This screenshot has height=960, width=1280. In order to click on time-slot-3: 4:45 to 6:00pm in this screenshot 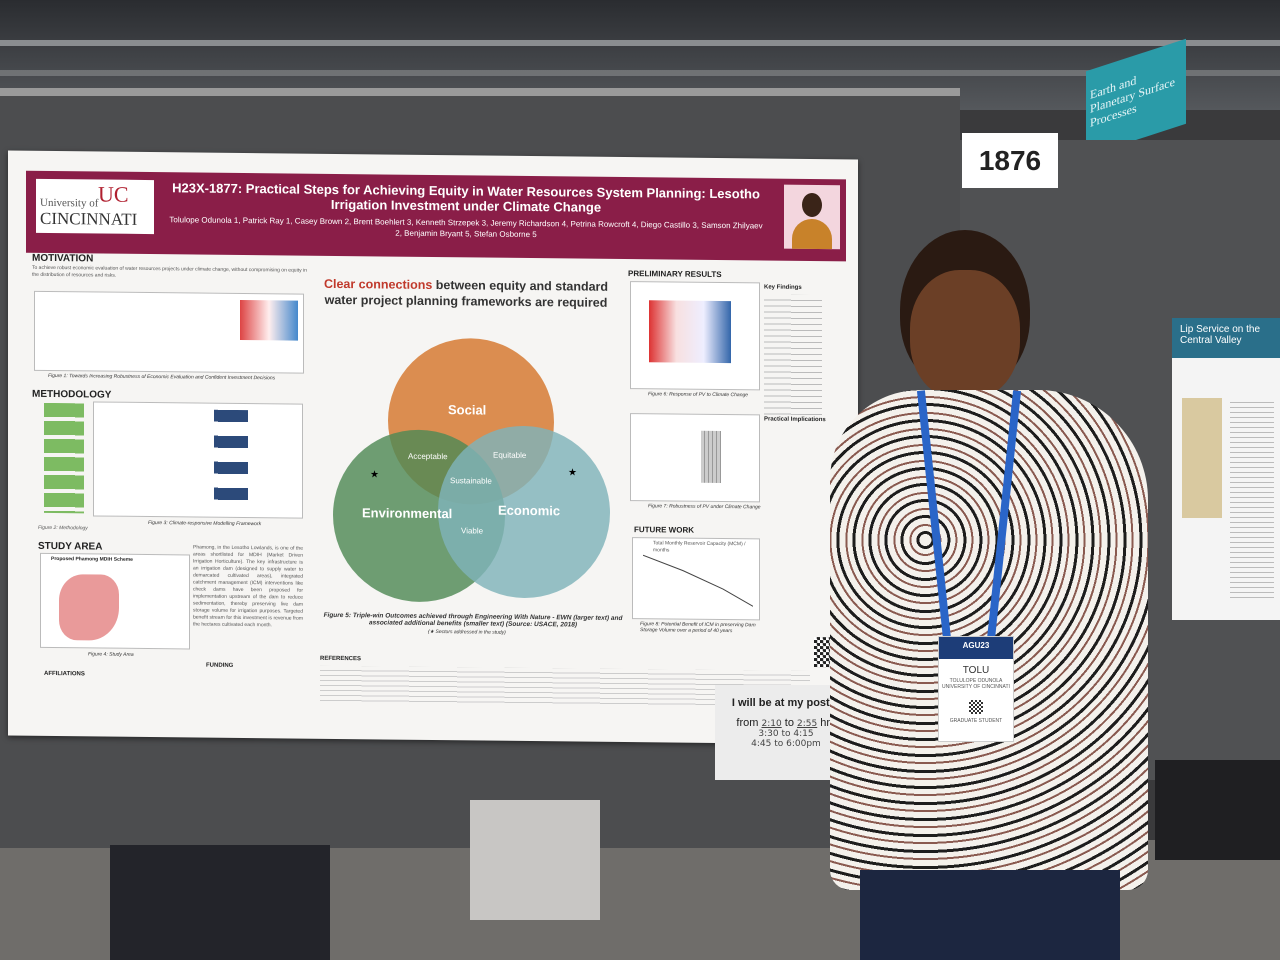, I will do `click(786, 744)`.